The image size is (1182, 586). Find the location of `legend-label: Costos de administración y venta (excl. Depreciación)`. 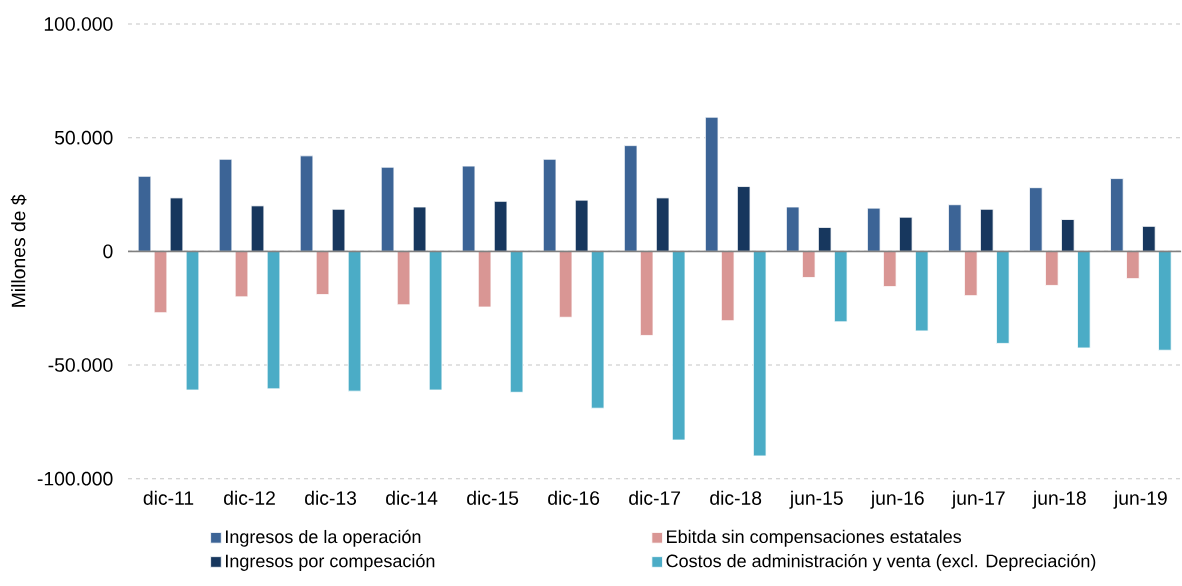

legend-label: Costos de administración y venta (excl. Depreciación) is located at coordinates (881, 562).